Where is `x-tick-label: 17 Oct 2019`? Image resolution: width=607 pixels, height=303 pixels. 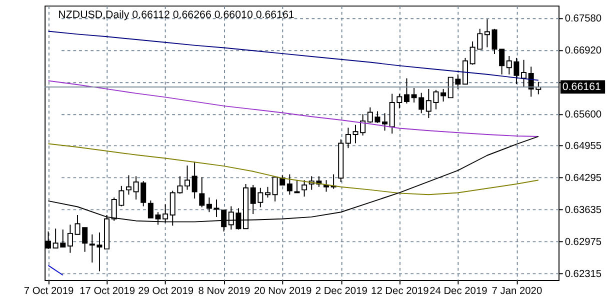 x-tick-label: 17 Oct 2019 is located at coordinates (108, 292).